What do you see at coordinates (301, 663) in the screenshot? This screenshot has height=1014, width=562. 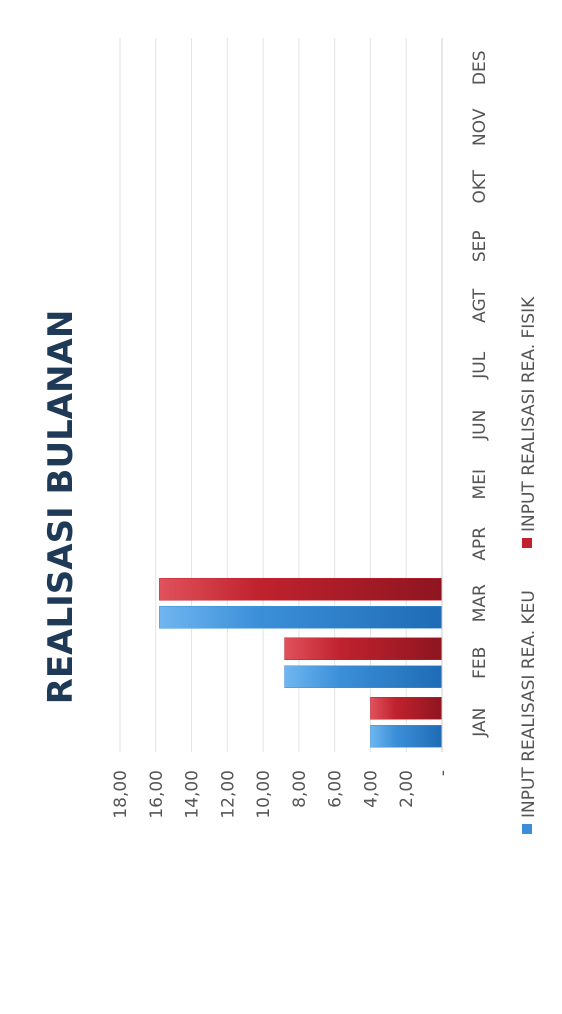 I see `bars` at bounding box center [301, 663].